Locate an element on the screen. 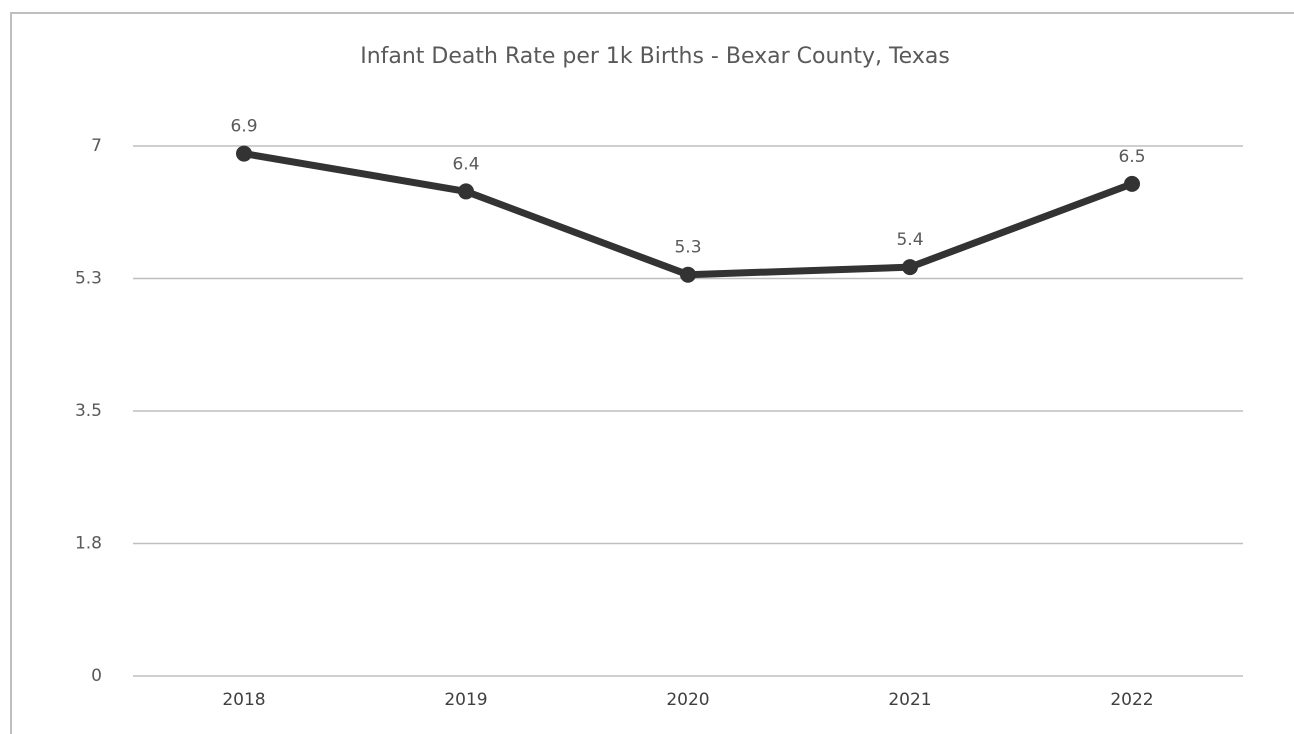 Image resolution: width=1294 pixels, height=734 pixels. x-tick-label: 2021 is located at coordinates (909, 700).